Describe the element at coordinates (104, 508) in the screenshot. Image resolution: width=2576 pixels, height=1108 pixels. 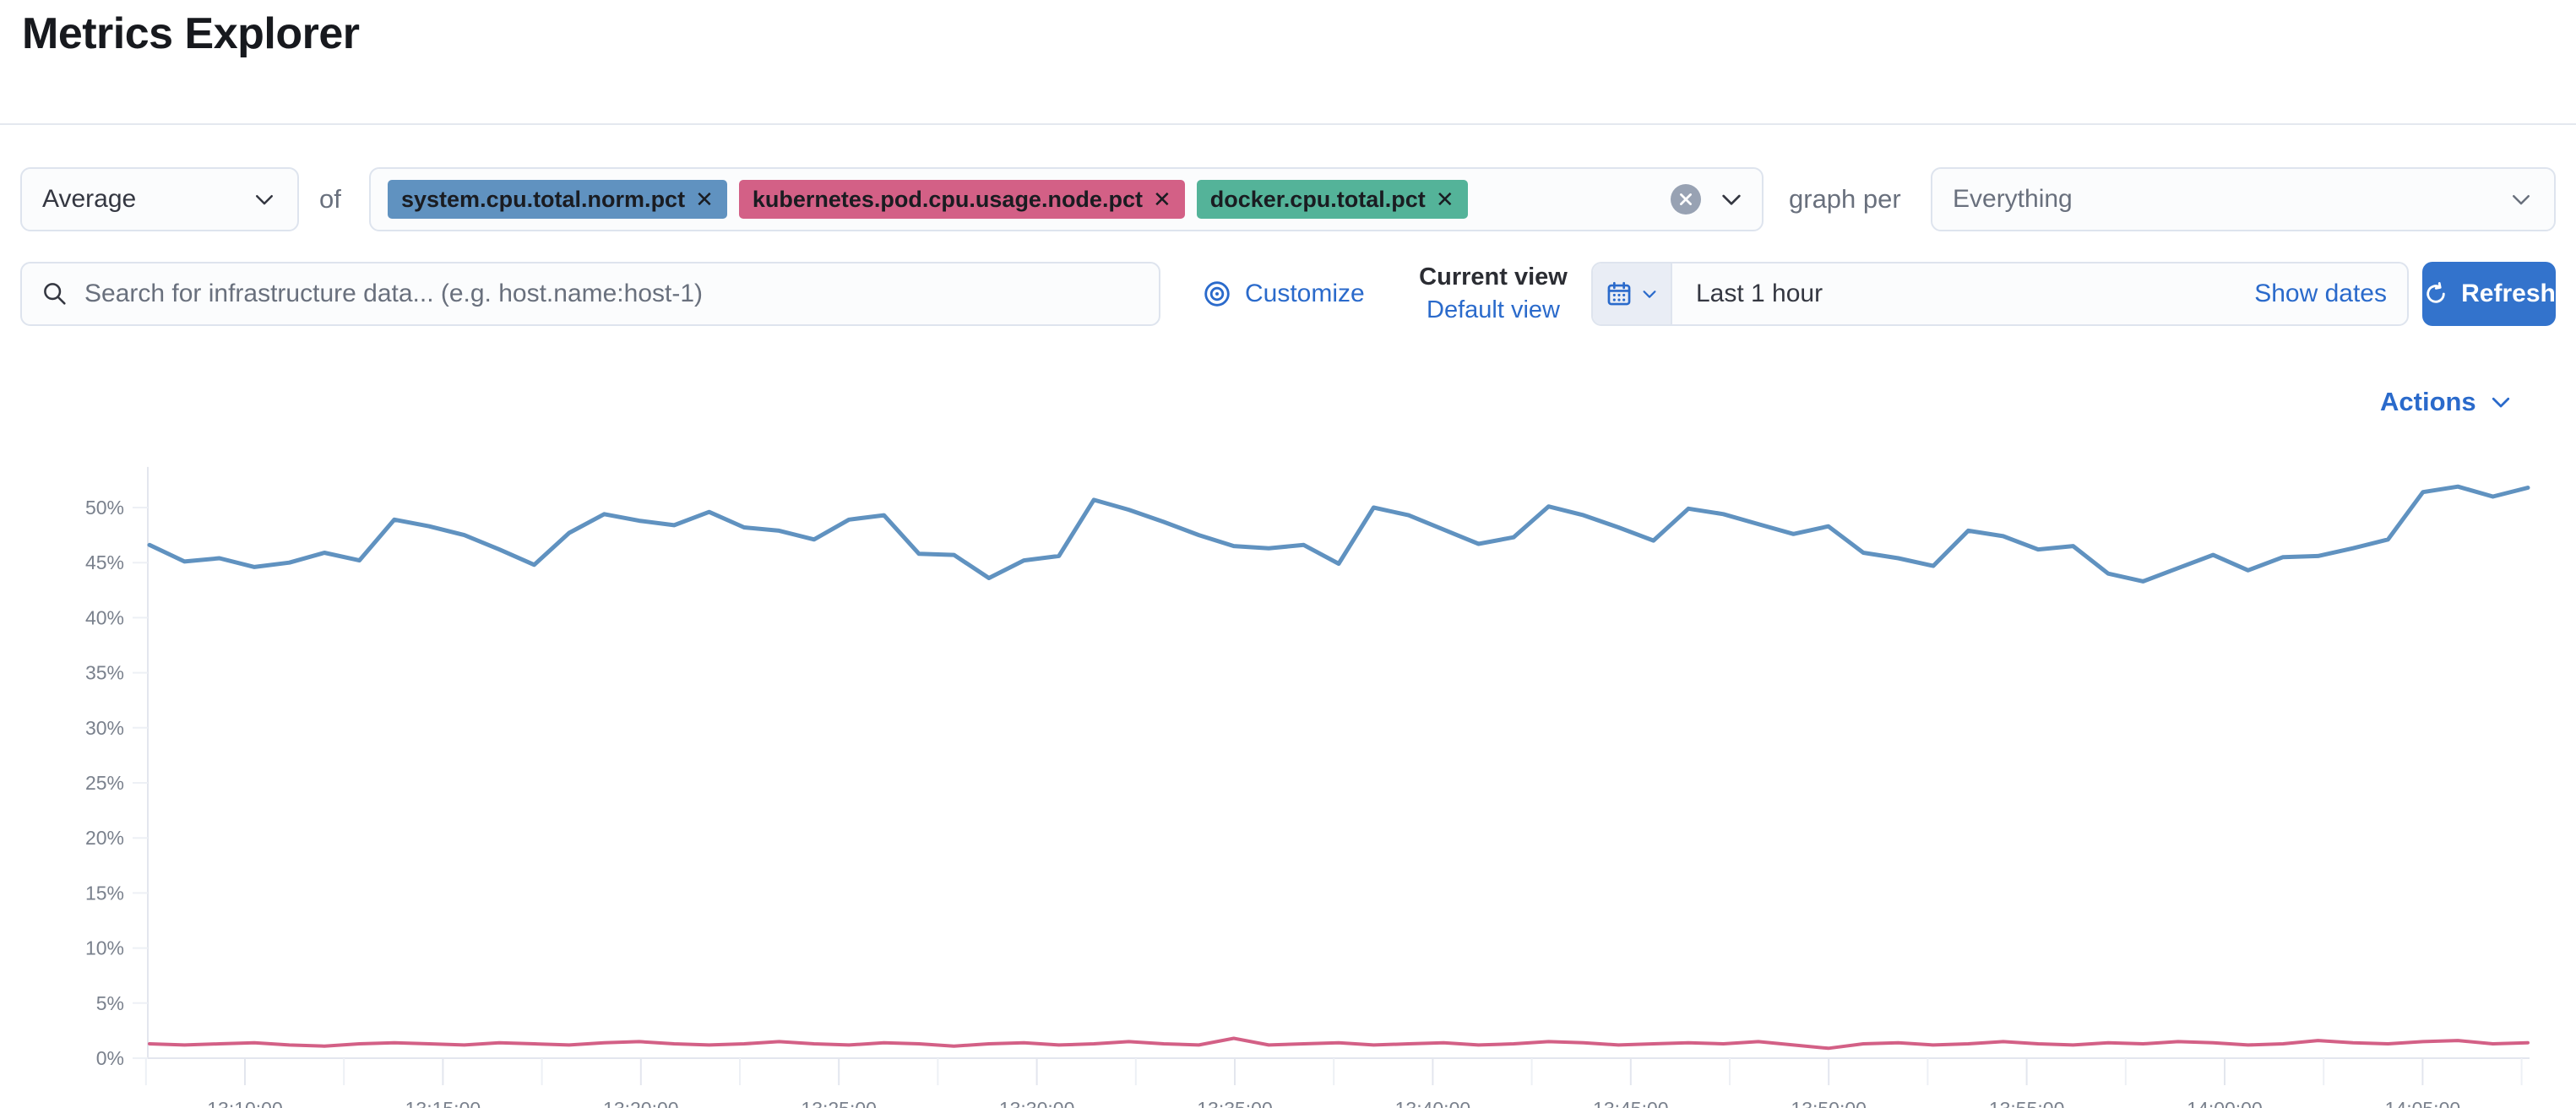
I see `y-tick-label: 50%` at that location.